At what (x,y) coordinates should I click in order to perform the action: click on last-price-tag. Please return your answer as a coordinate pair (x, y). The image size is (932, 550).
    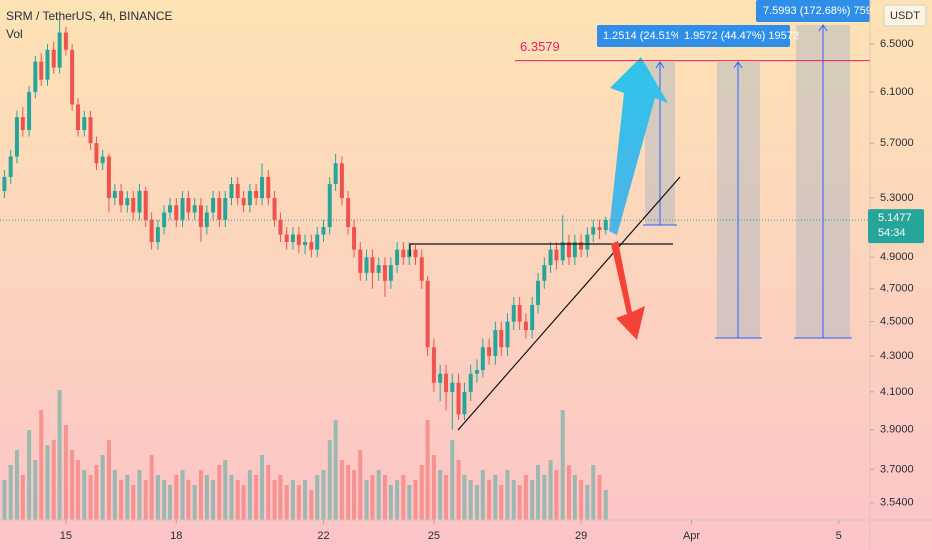
    Looking at the image, I should click on (896, 226).